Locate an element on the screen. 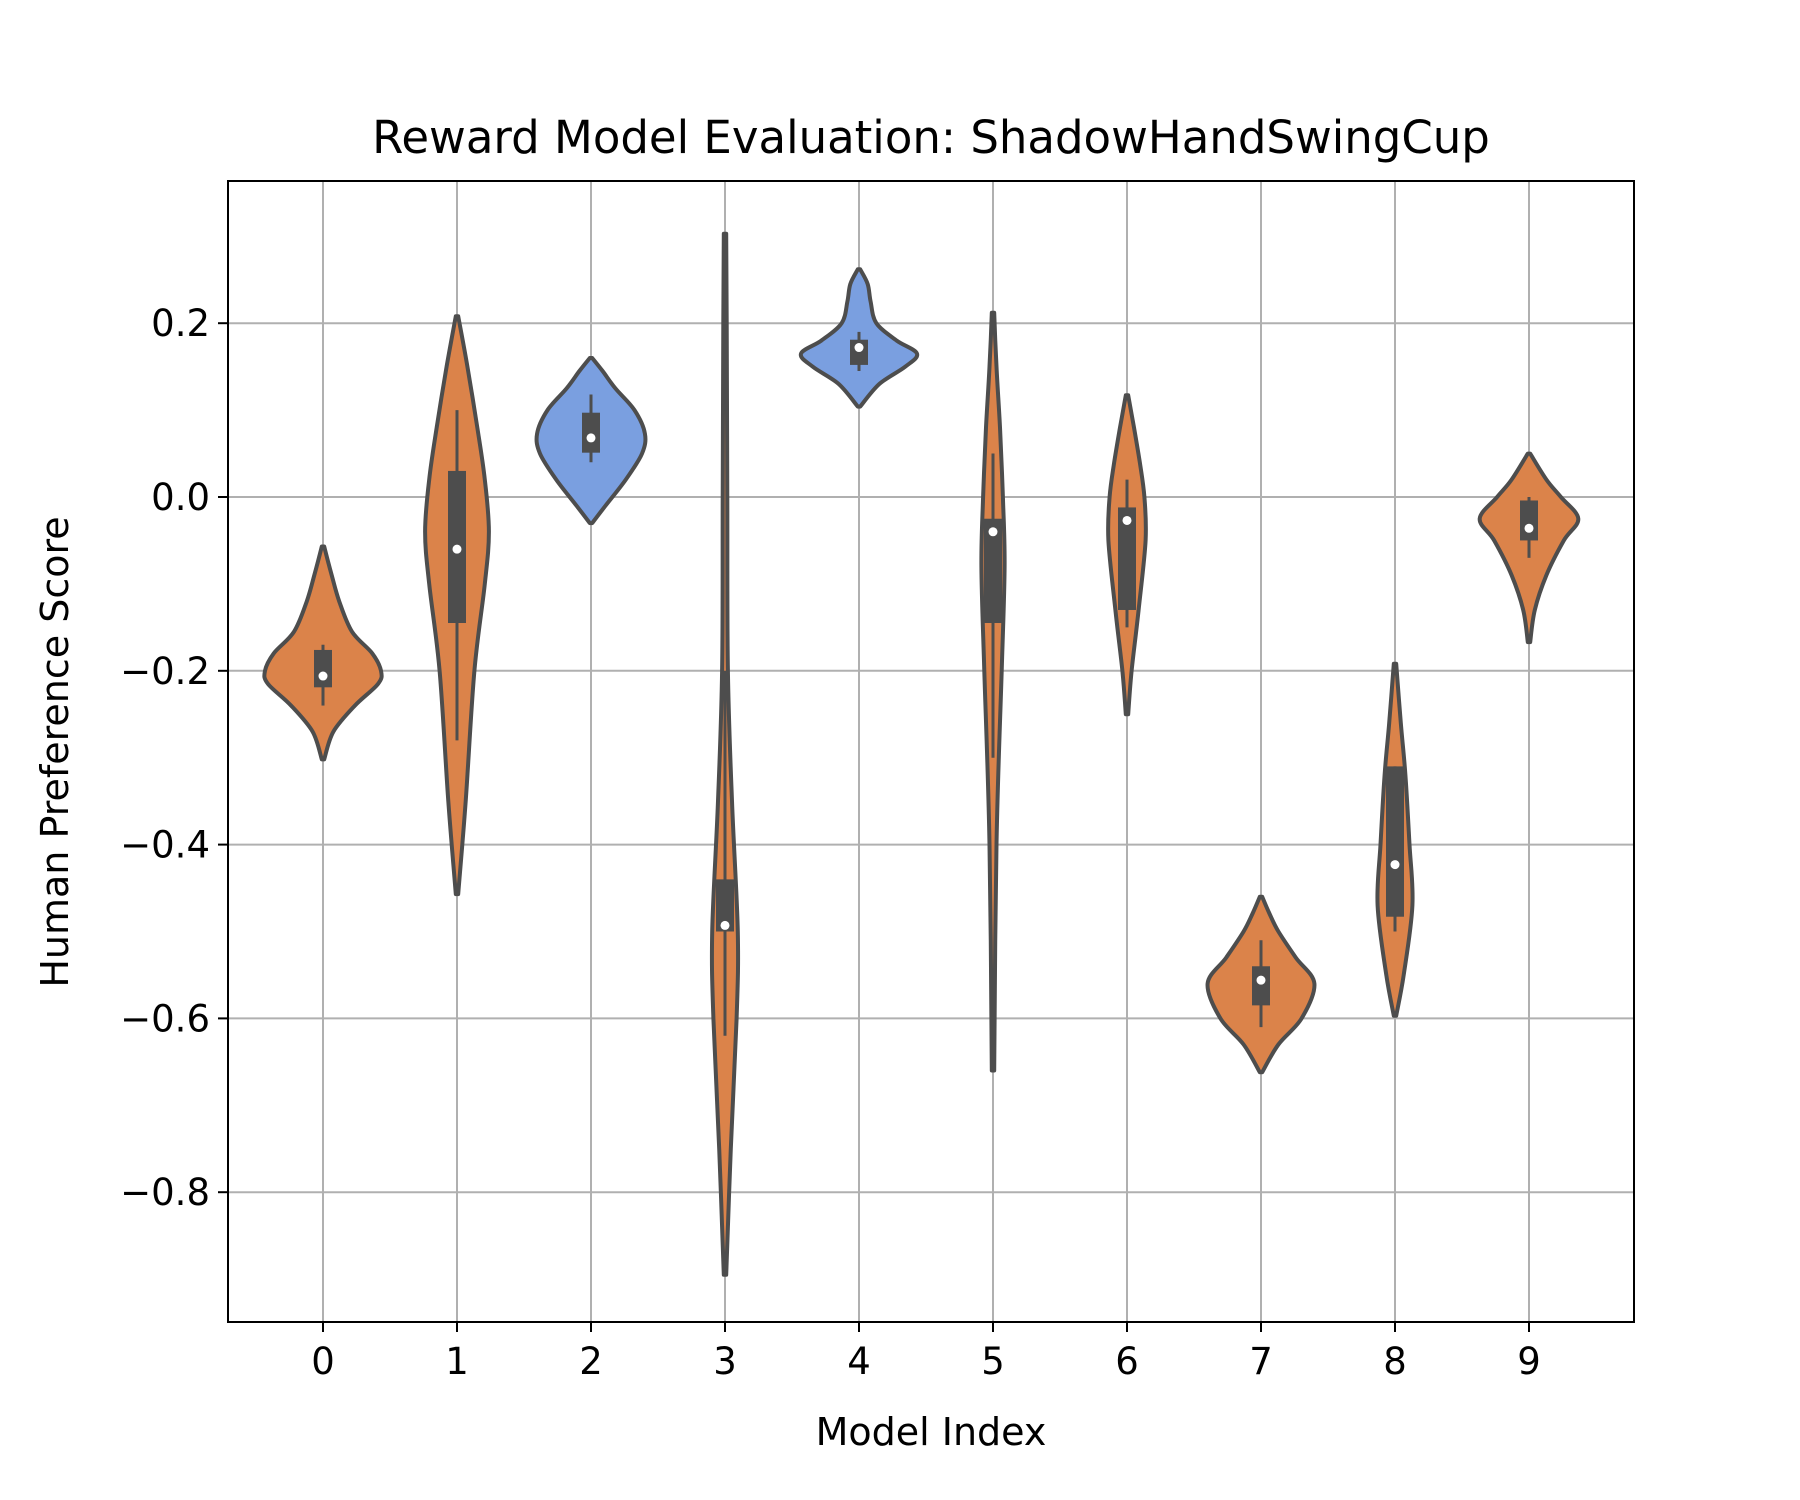 Image resolution: width=1800 pixels, height=1500 pixels. x-tick-label: 9 is located at coordinates (1529, 1361).